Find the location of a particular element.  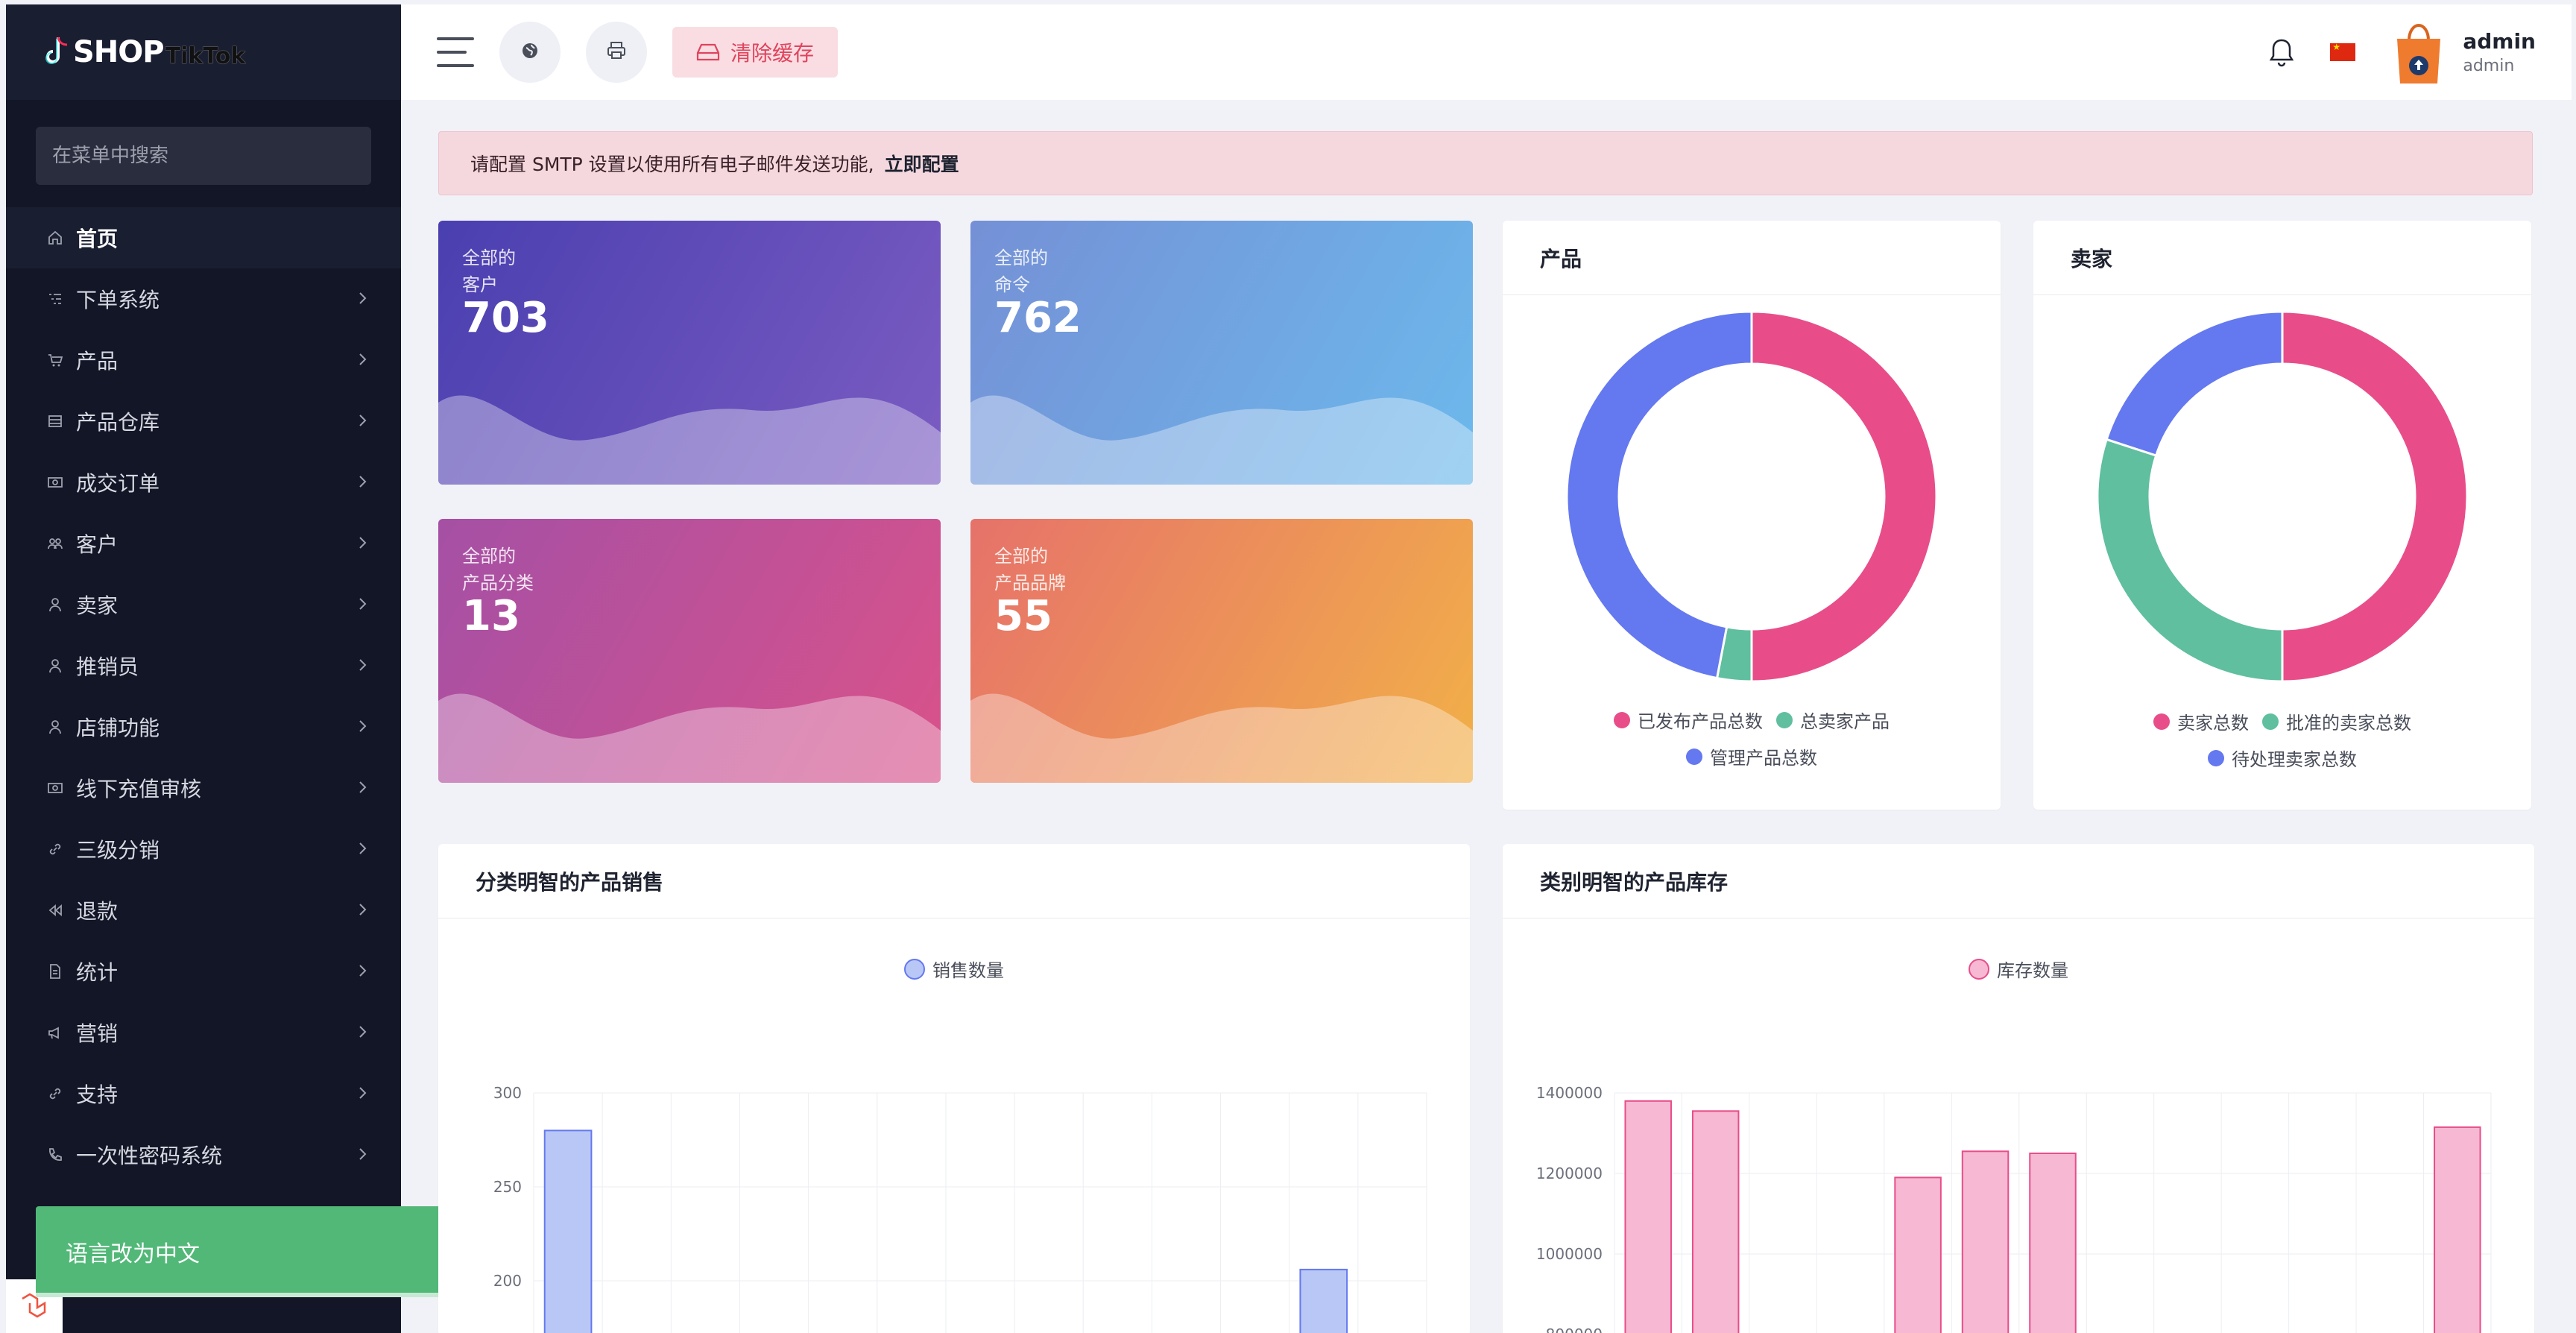

phone-icon is located at coordinates (56, 1154).